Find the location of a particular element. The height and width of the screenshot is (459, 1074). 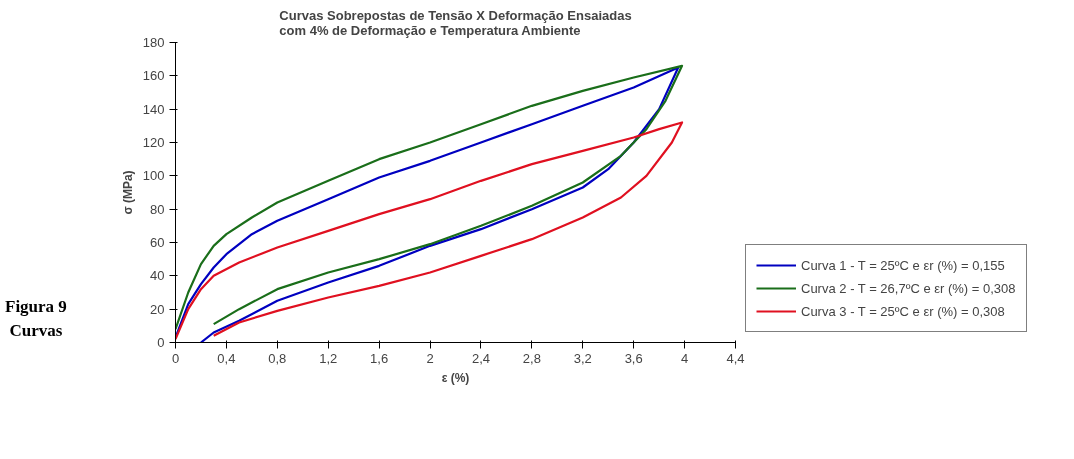

y-tick-label: 100 is located at coordinates (153, 176).